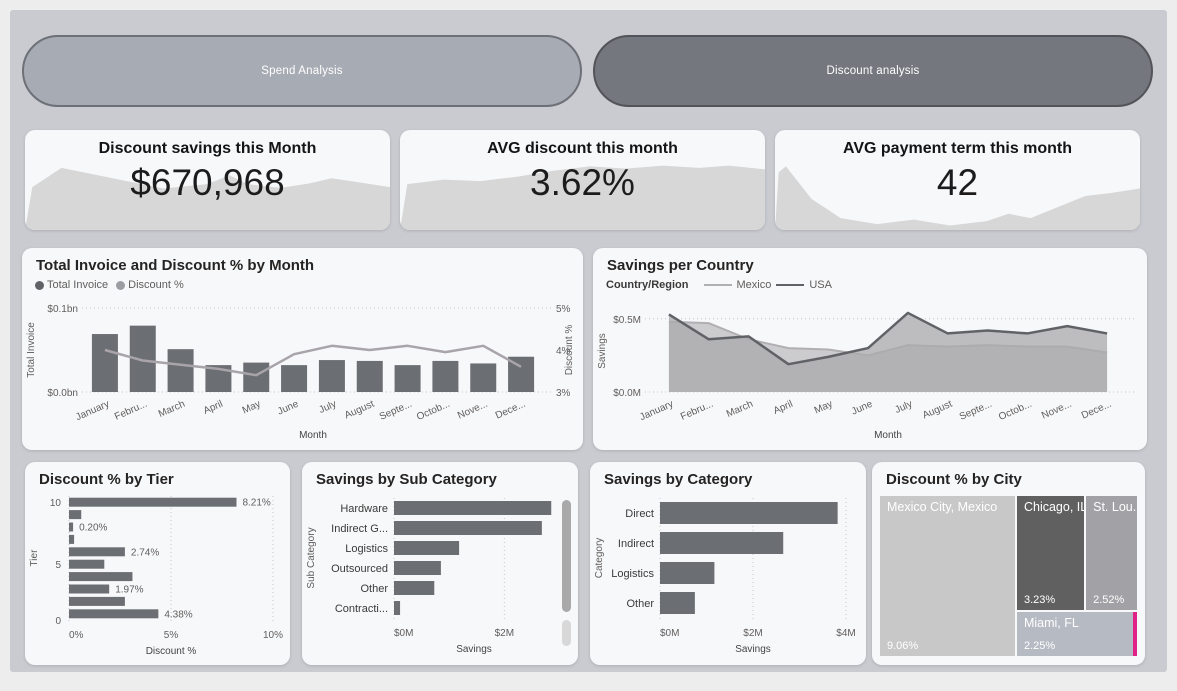 Image resolution: width=1177 pixels, height=691 pixels. Describe the element at coordinates (397, 608) in the screenshot. I see `bar-contracti-` at that location.